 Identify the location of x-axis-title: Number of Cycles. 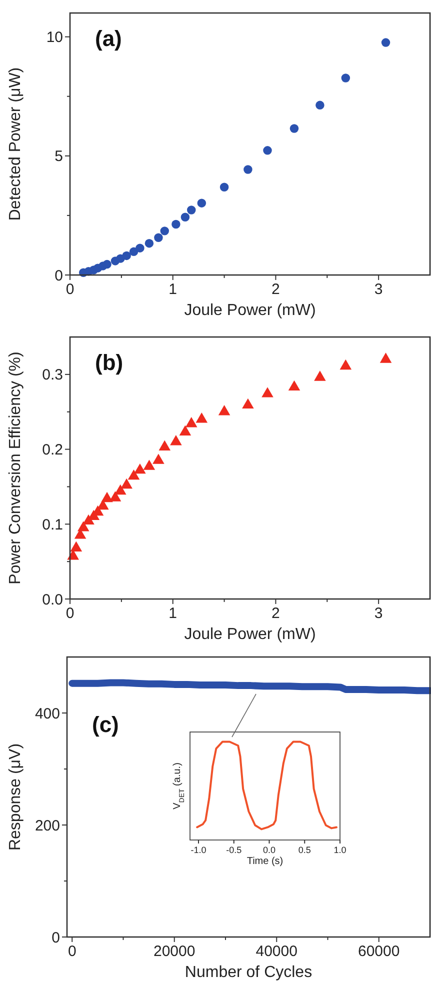
(248, 972).